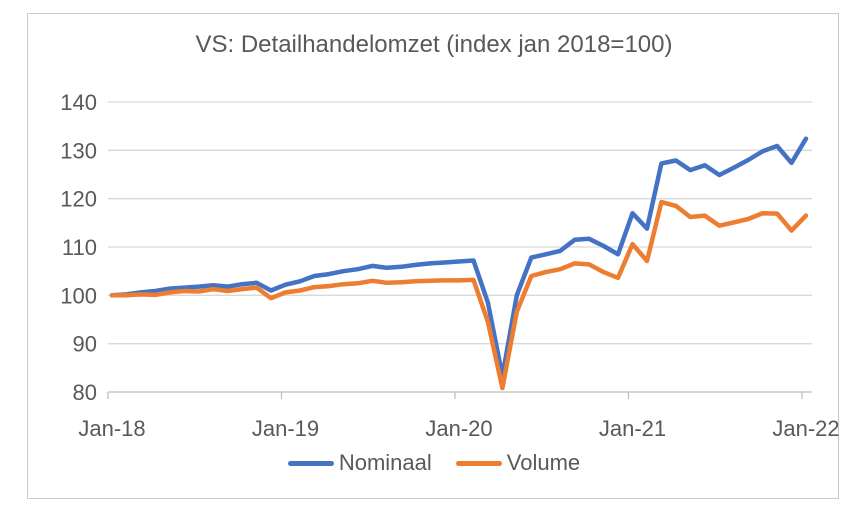  What do you see at coordinates (458, 428) in the screenshot?
I see `x-tick-label: Jan-20` at bounding box center [458, 428].